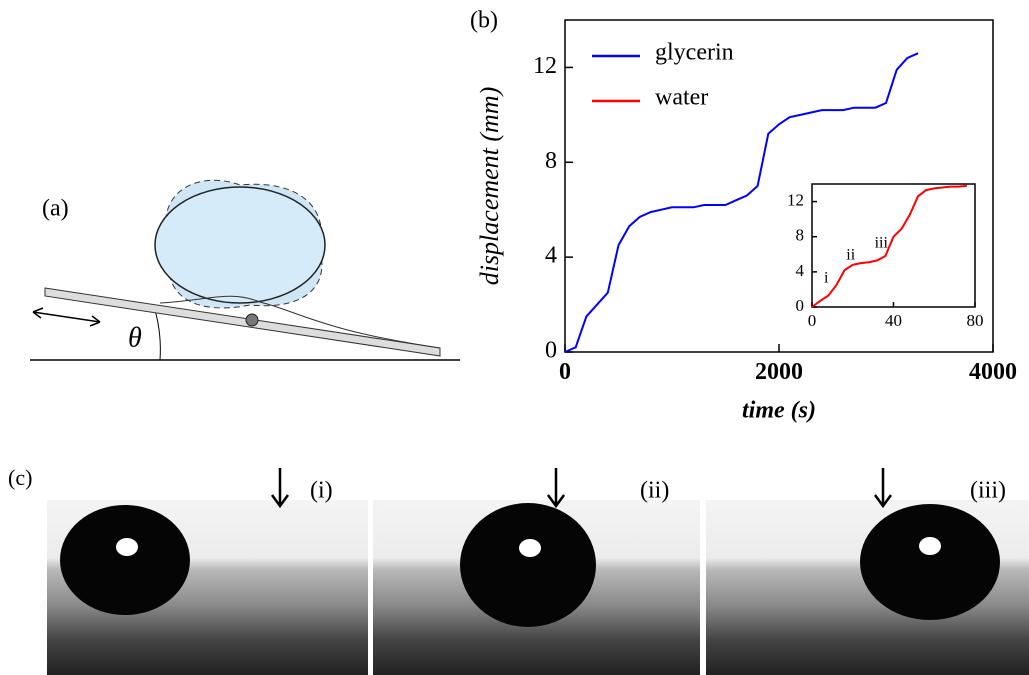  What do you see at coordinates (893, 320) in the screenshot?
I see `x-tick-label: 40` at bounding box center [893, 320].